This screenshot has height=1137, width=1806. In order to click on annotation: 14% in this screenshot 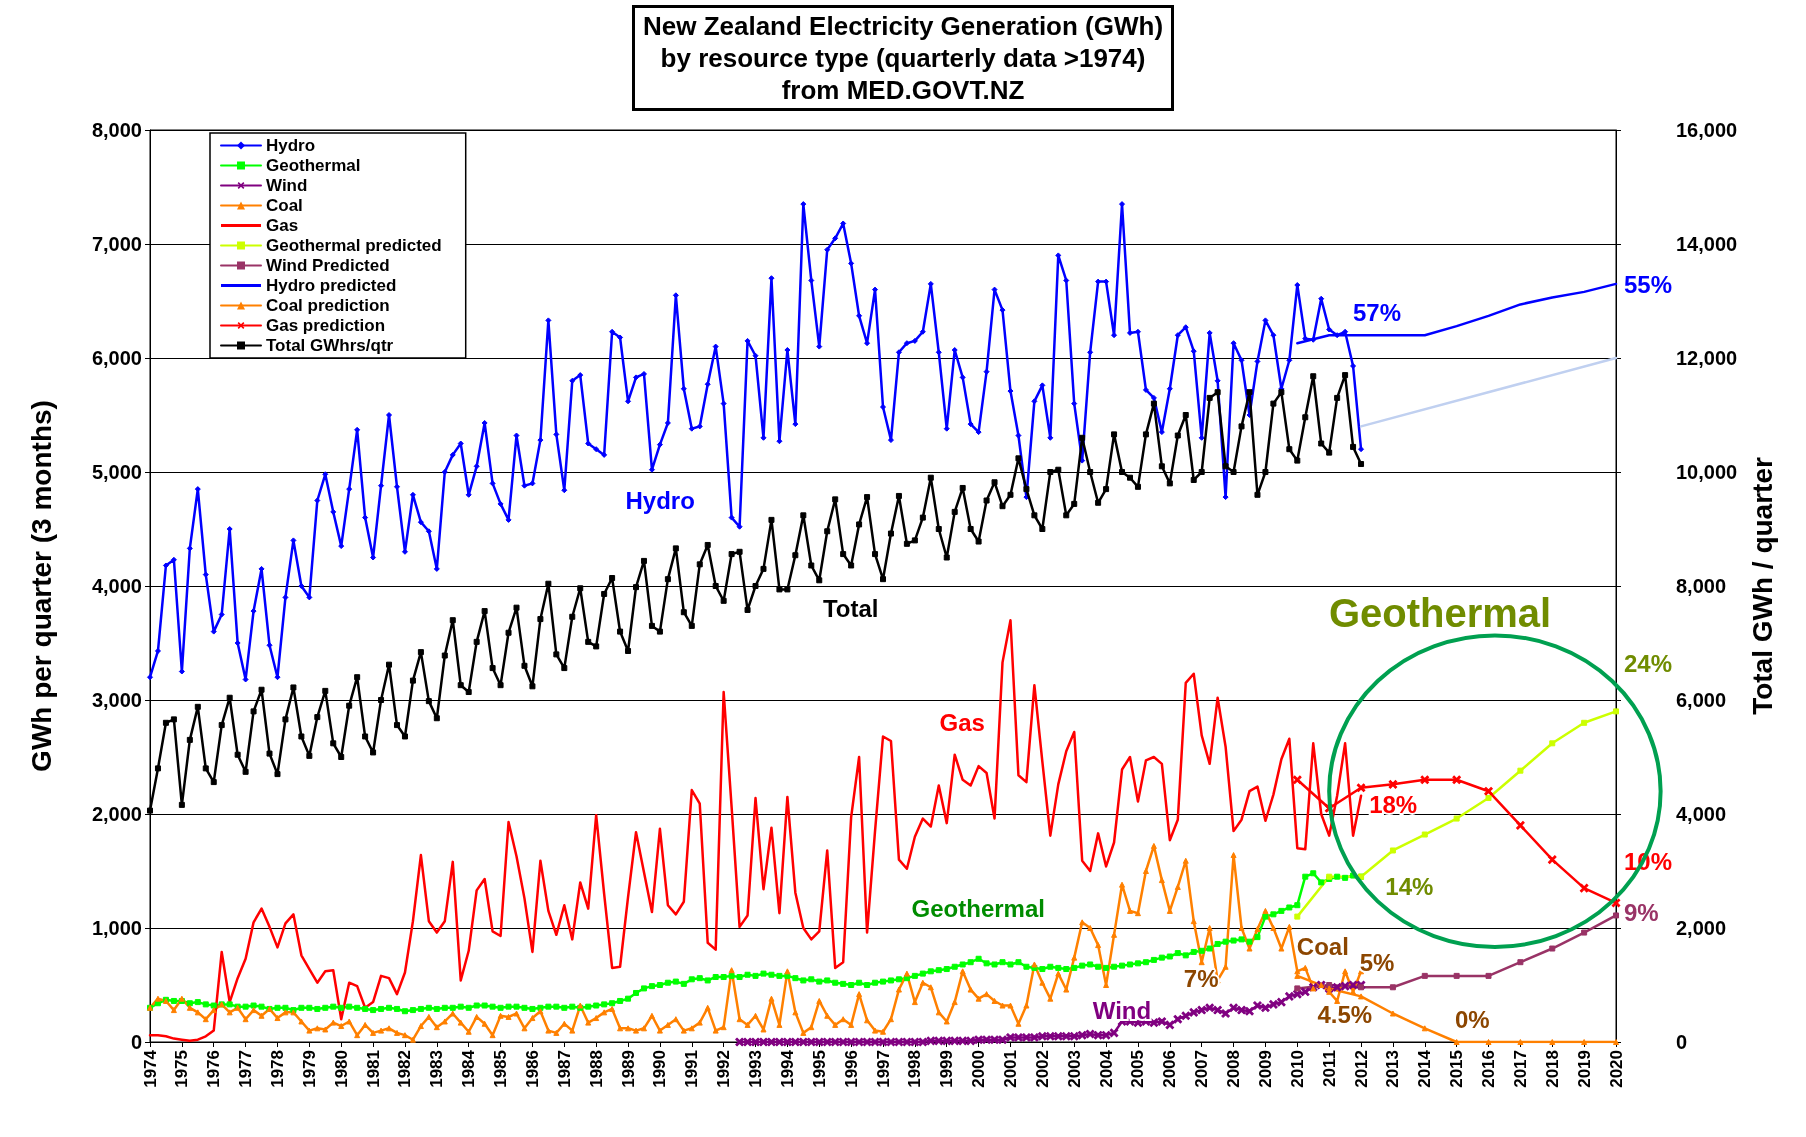, I will do `click(1409, 886)`.